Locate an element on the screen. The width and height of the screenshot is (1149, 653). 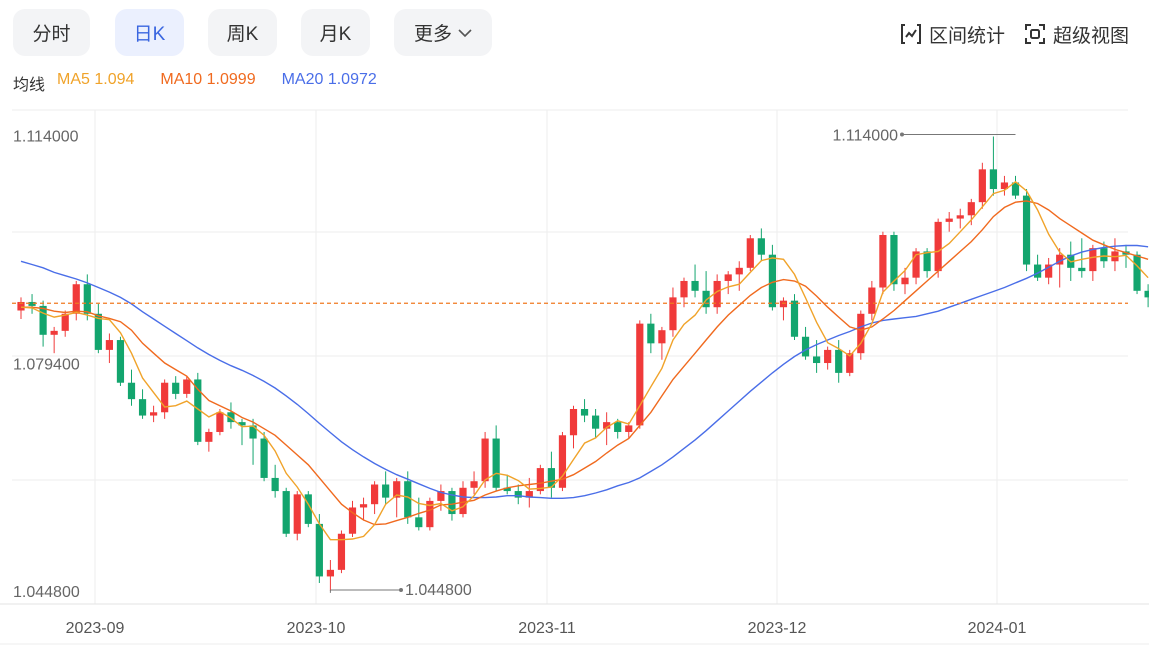
tab-more: 更多 is located at coordinates (443, 32).